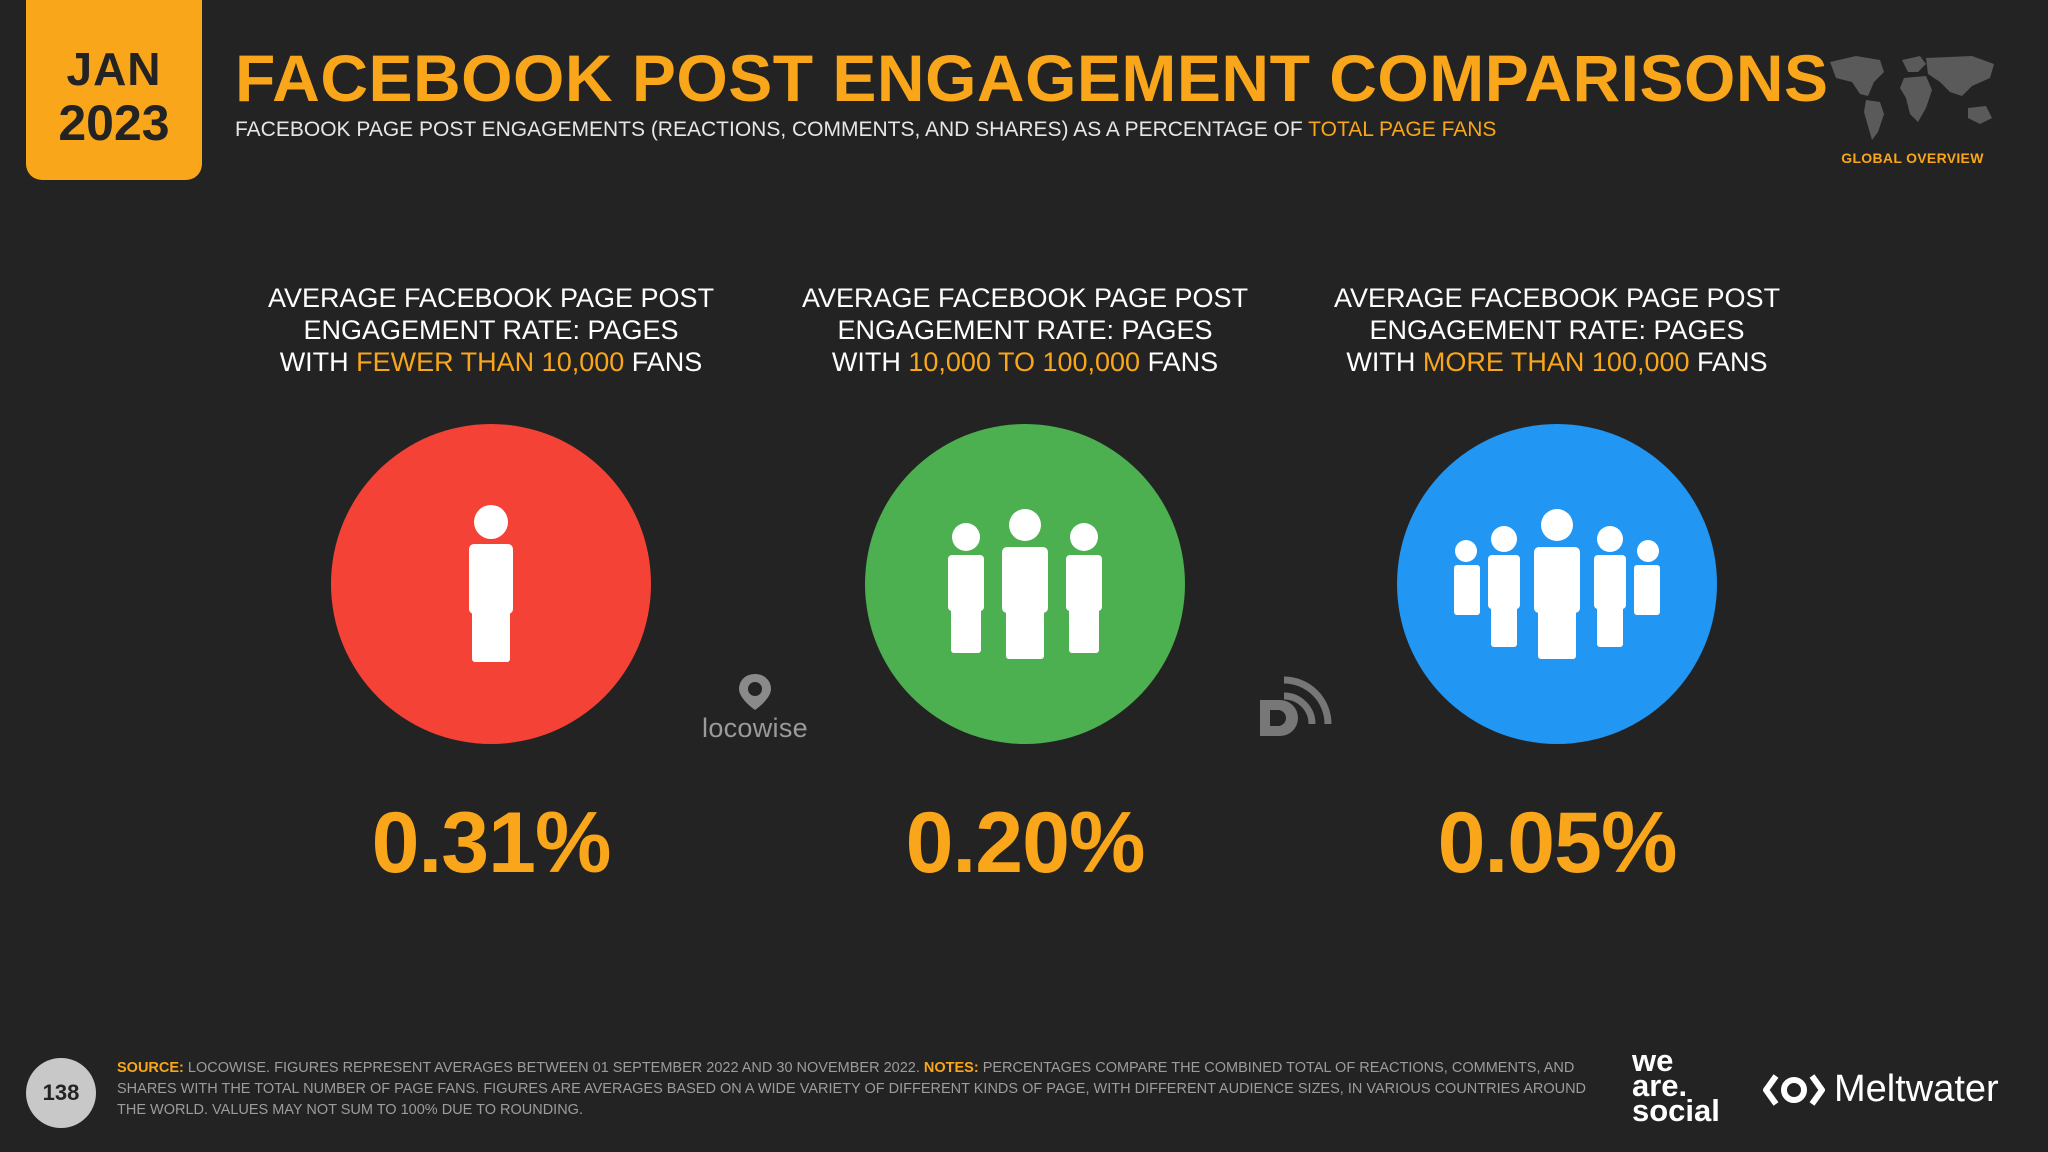 This screenshot has width=2048, height=1152. I want to click on date-year: 2023, so click(114, 123).